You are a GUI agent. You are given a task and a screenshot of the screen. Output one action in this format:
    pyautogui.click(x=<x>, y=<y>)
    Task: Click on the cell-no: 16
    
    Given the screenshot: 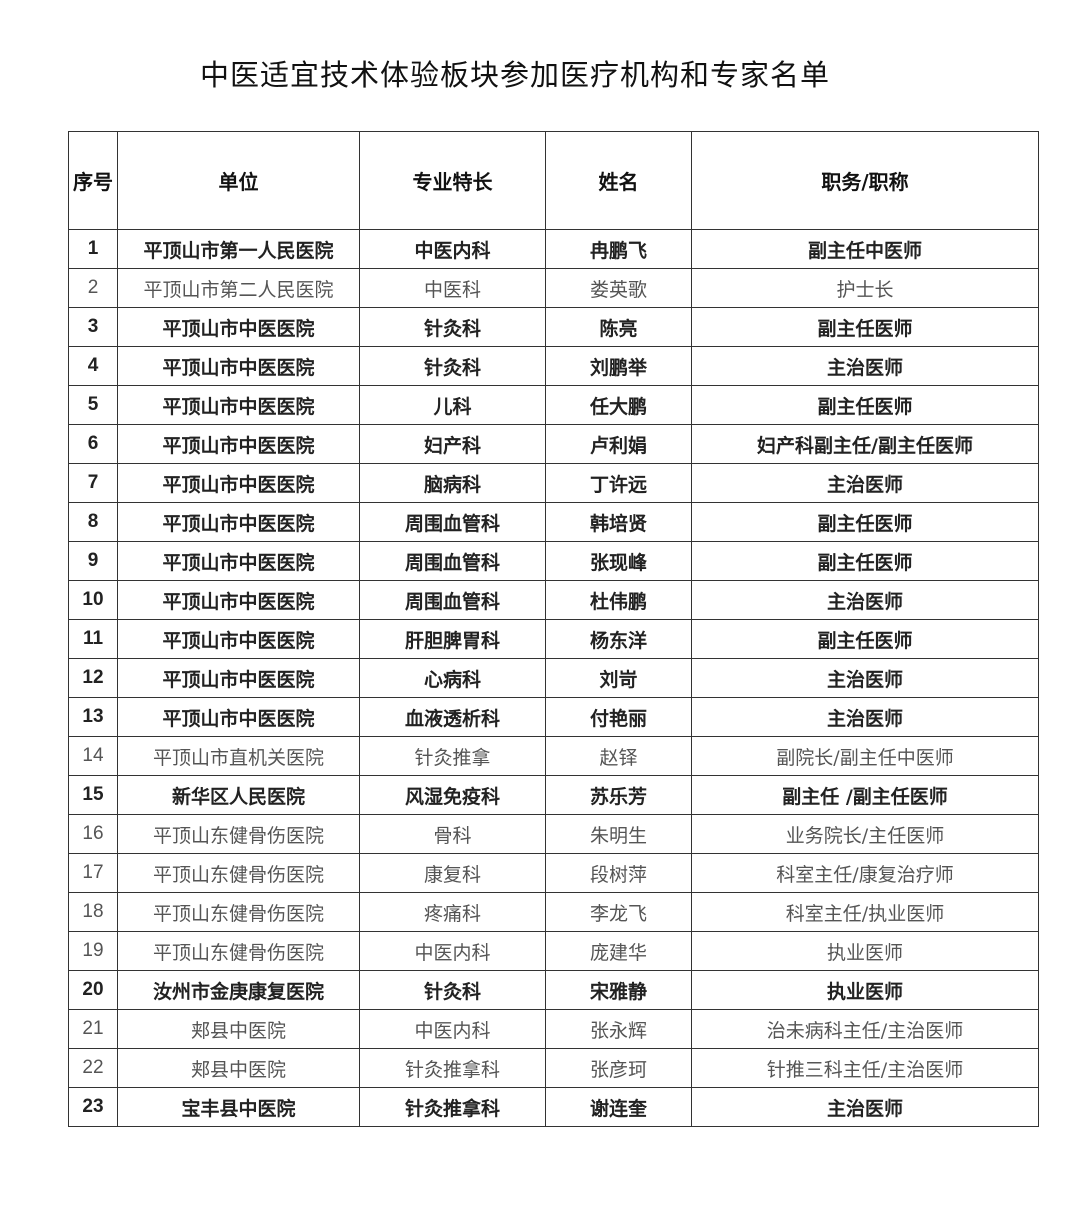 What is the action you would take?
    pyautogui.click(x=93, y=834)
    